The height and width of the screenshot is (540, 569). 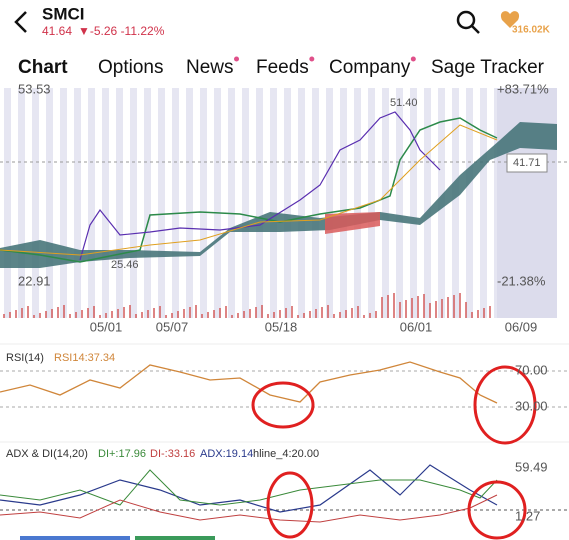 What do you see at coordinates (175, 538) in the screenshot?
I see `scroll-bar` at bounding box center [175, 538].